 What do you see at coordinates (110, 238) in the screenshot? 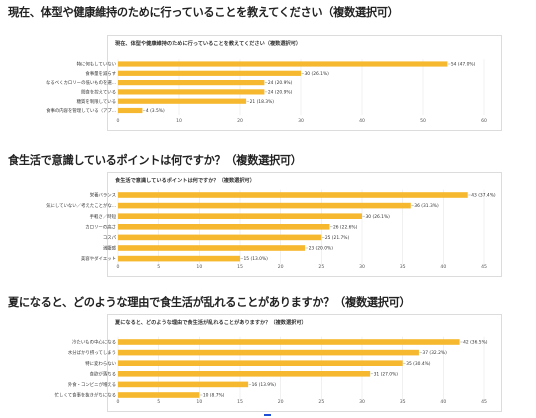
I see `category-label: コスパ` at bounding box center [110, 238].